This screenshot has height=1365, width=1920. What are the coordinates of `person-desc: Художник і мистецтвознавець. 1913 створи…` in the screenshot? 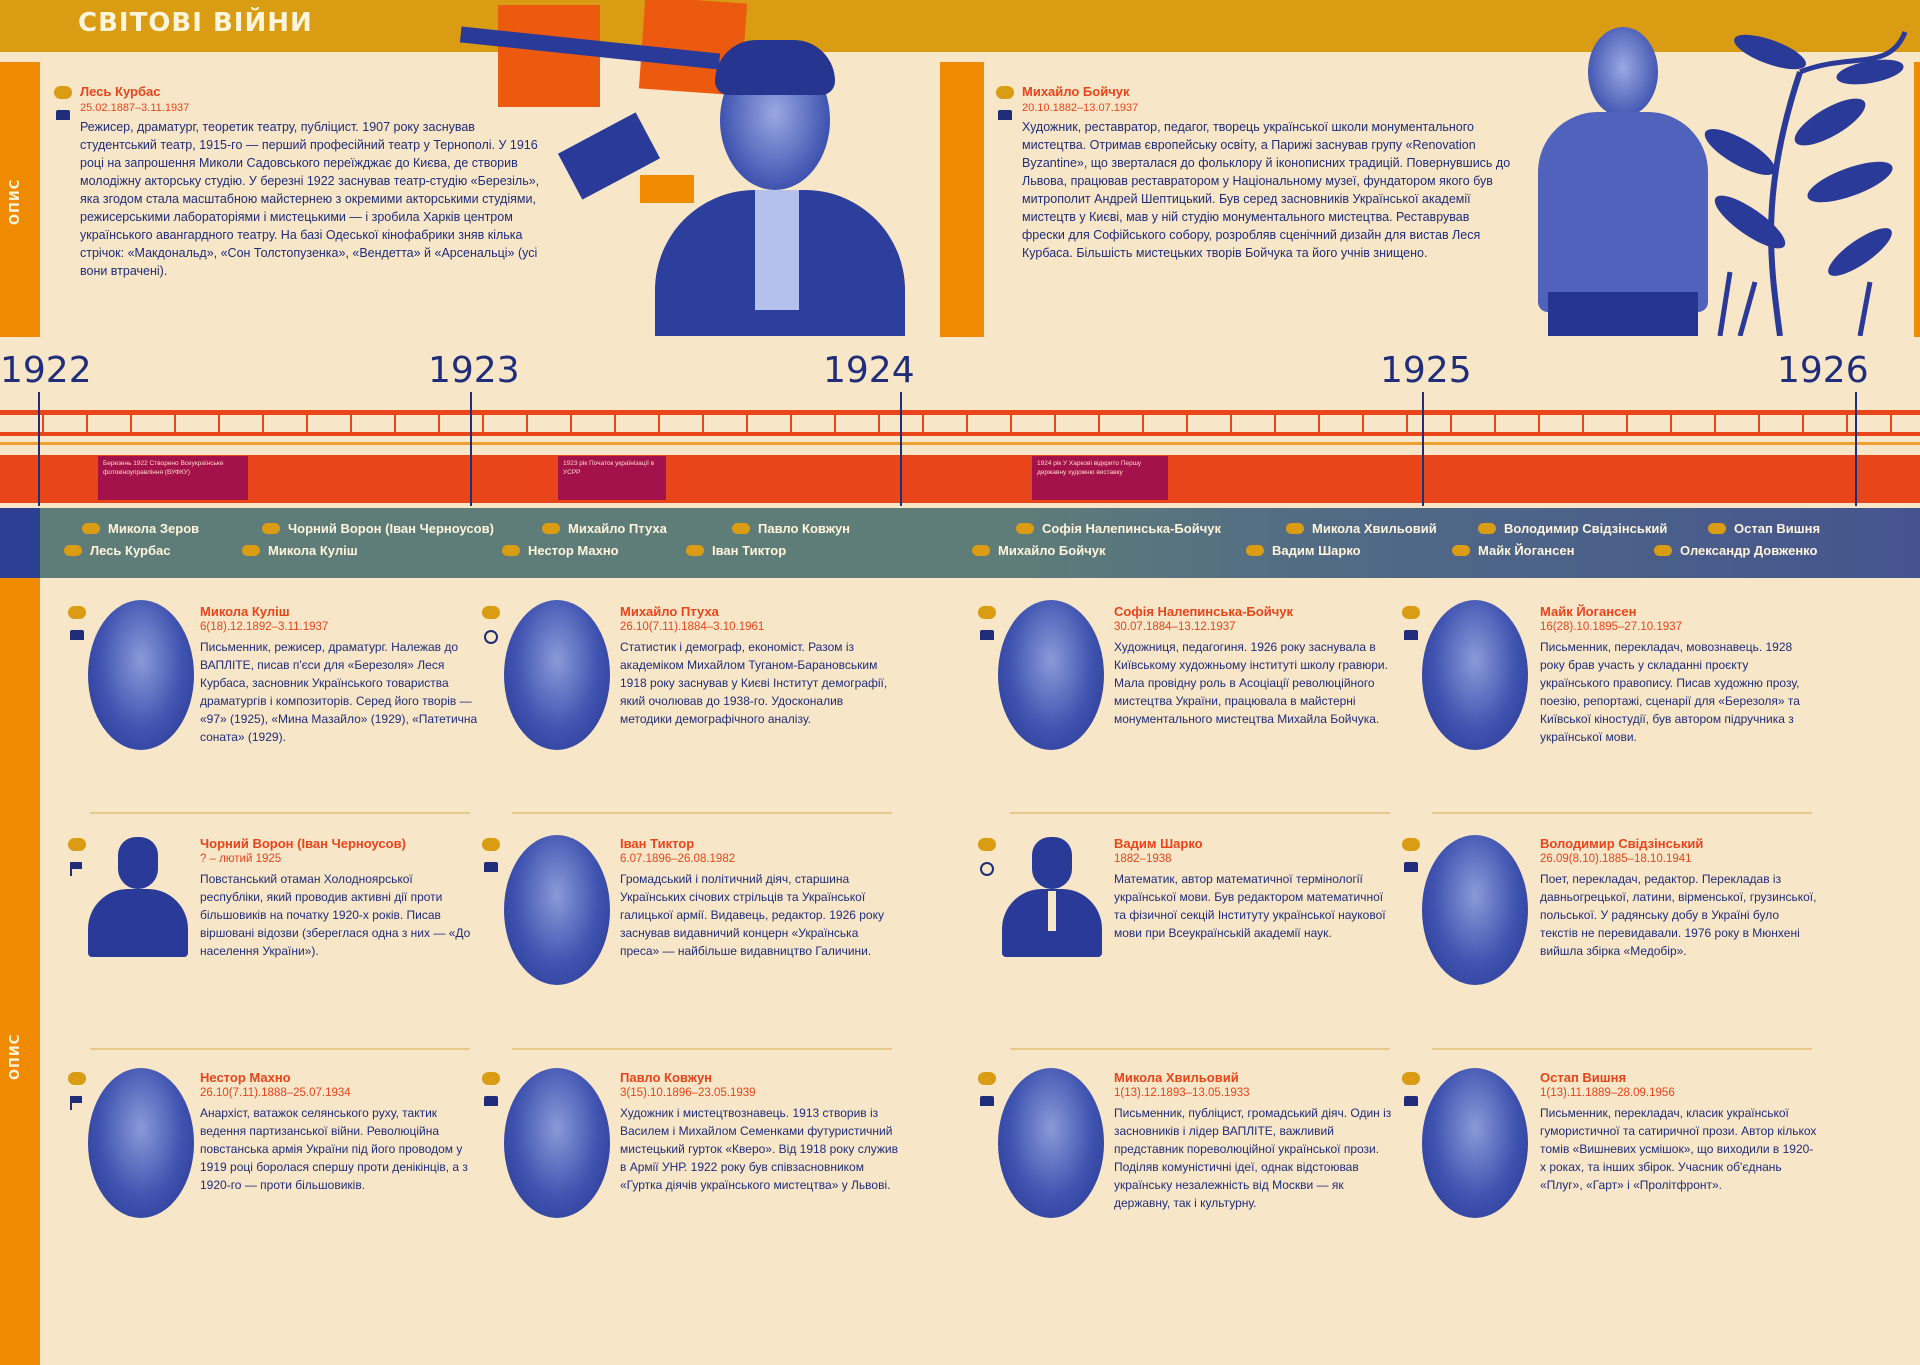 It's located at (759, 1149).